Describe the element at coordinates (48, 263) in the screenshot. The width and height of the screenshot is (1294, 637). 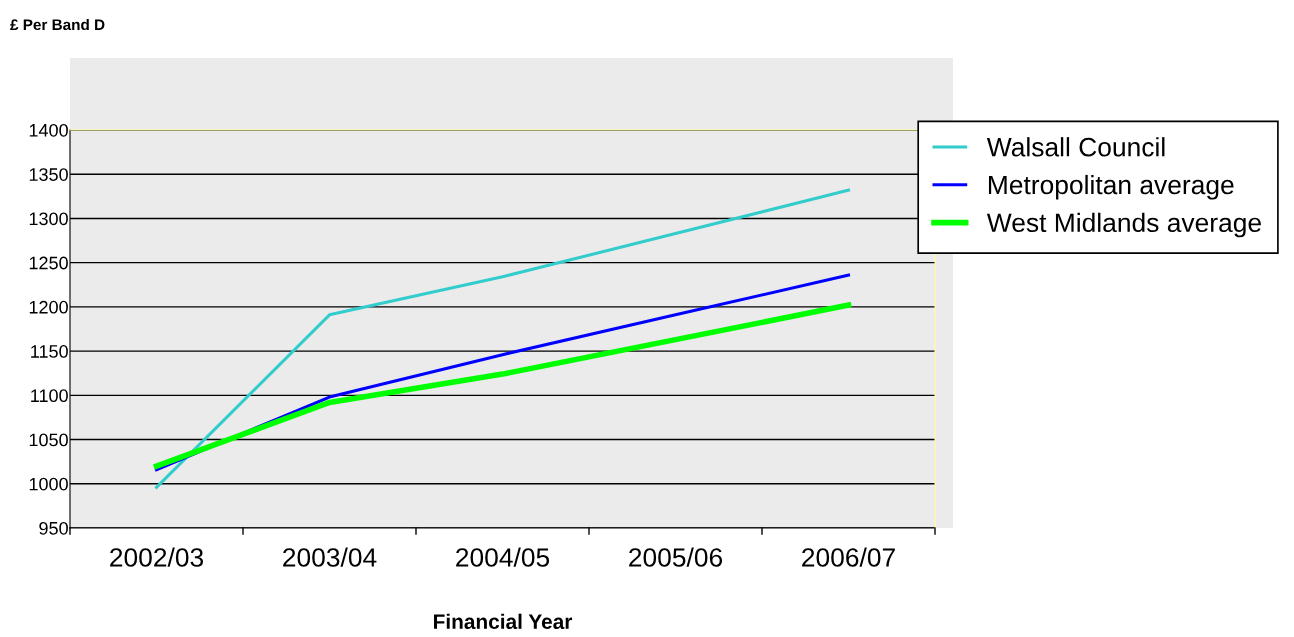
I see `y-tick-label: 1250` at that location.